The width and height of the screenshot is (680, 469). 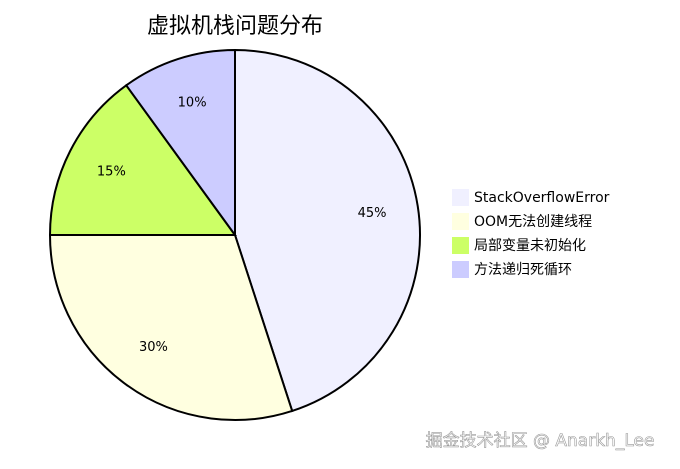 What do you see at coordinates (530, 245) in the screenshot?
I see `legend-label: 局部变量未初始化` at bounding box center [530, 245].